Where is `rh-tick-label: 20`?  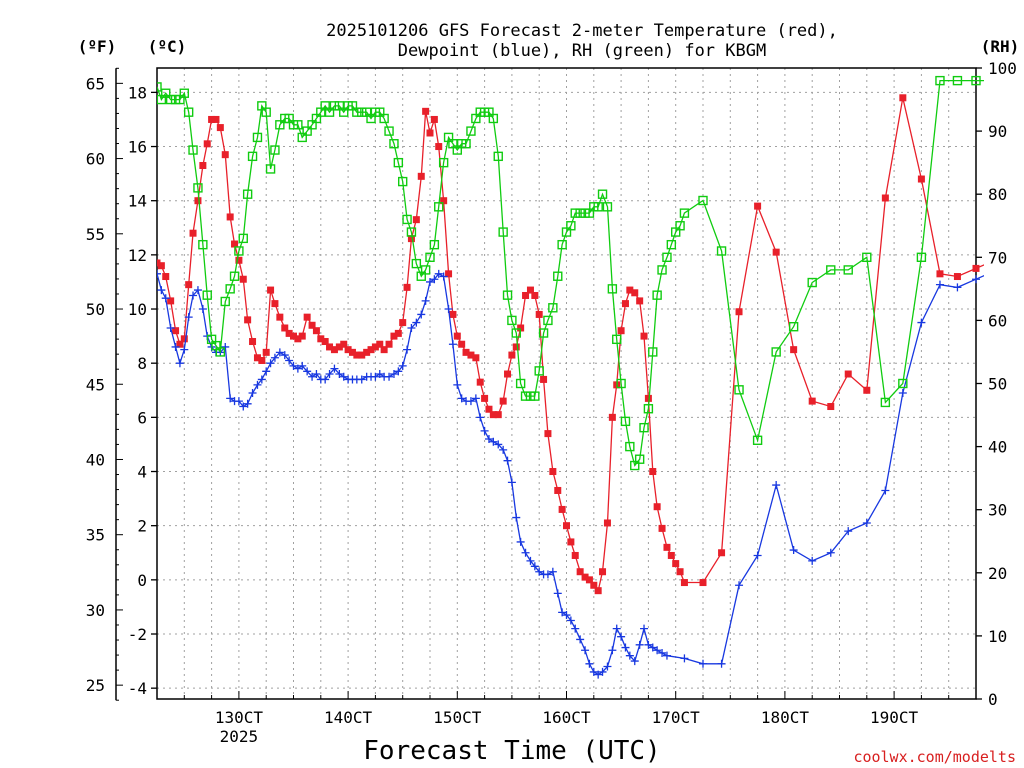 rh-tick-label: 20 is located at coordinates (997, 573).